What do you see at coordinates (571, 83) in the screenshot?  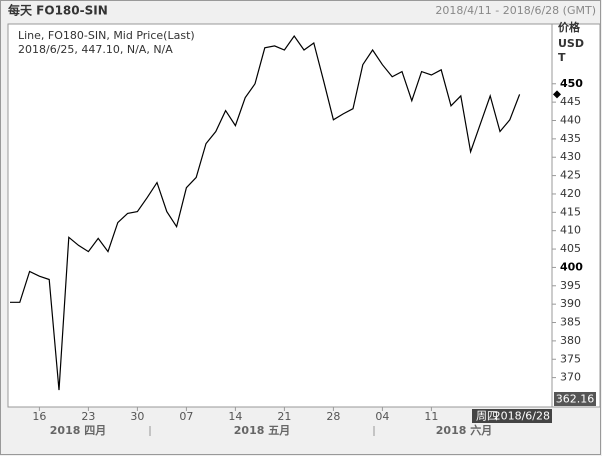 I see `y-tick-label: 450` at bounding box center [571, 83].